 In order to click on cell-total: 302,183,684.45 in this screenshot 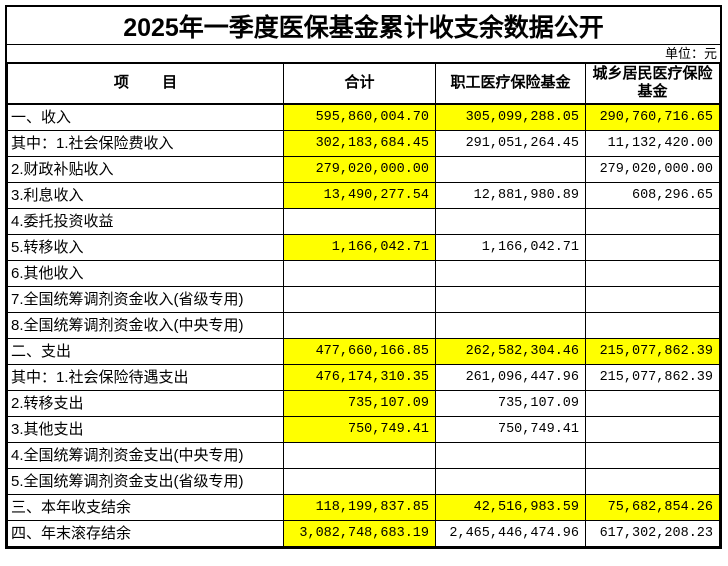, I will do `click(359, 143)`.